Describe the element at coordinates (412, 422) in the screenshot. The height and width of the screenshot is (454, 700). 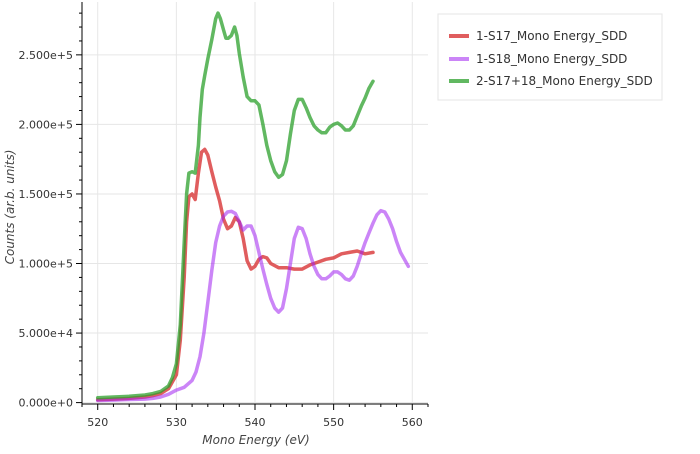
I see `x-tick-label: 560` at that location.